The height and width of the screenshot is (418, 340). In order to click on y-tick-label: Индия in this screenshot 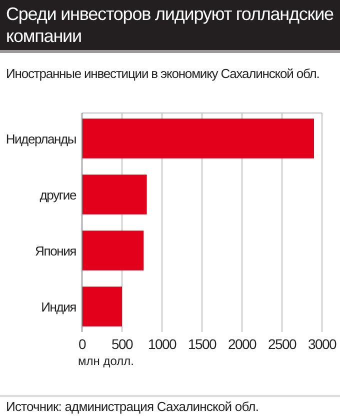, I will do `click(59, 307)`.